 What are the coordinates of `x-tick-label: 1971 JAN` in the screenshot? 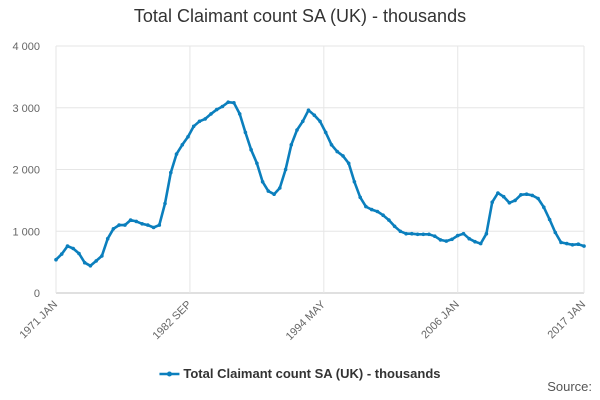 It's located at (38, 320).